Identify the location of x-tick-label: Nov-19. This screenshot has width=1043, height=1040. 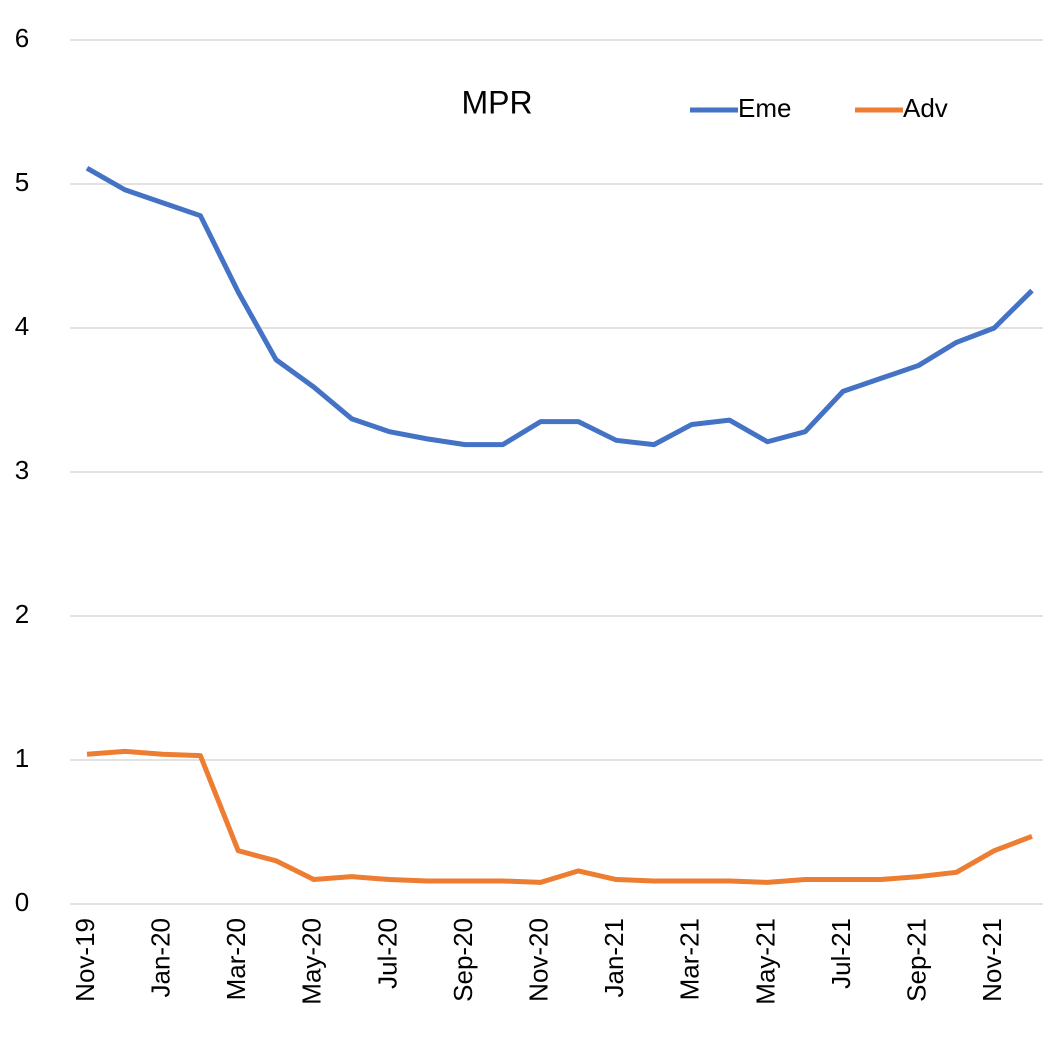
(85, 960).